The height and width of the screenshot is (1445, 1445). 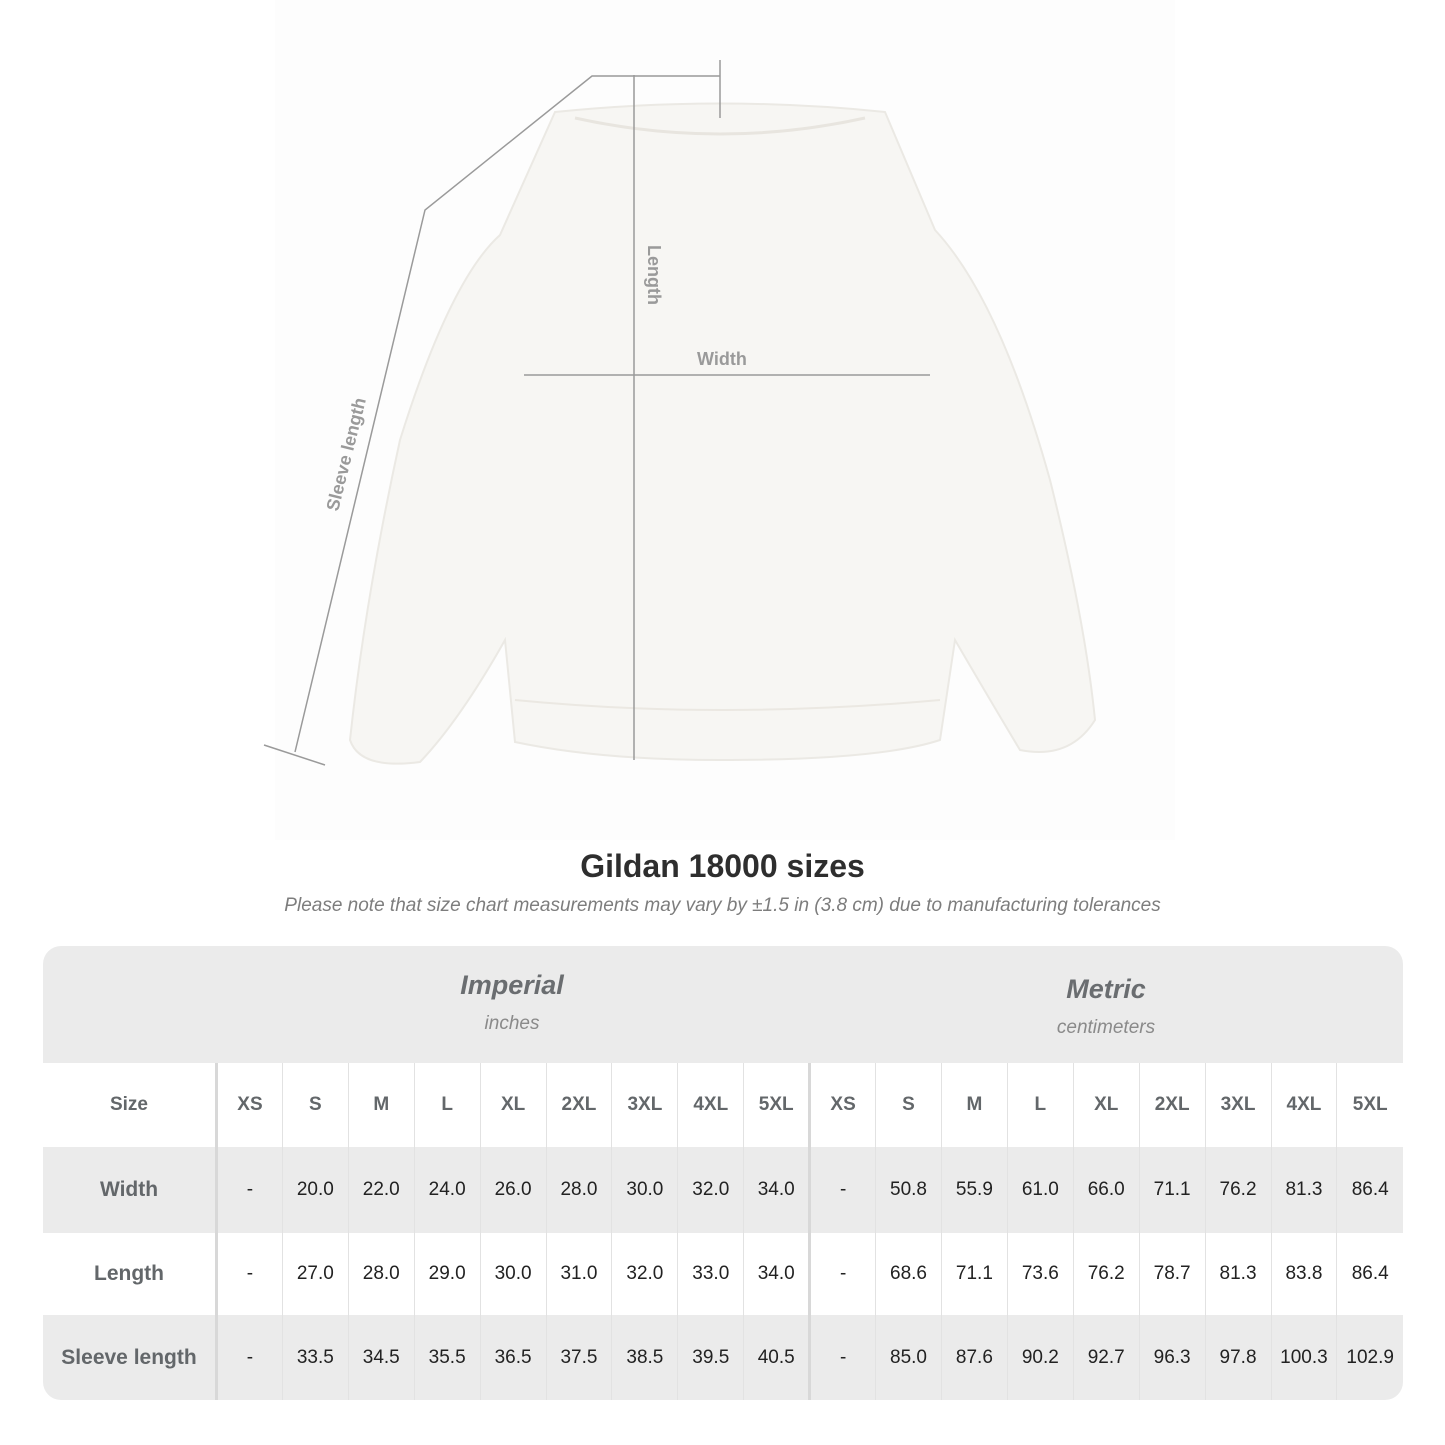 I want to click on metric-value: 97.8, so click(x=1237, y=1357).